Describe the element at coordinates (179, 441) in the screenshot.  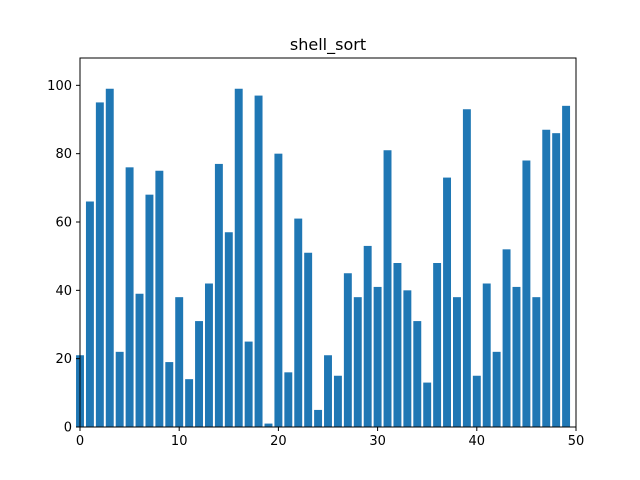
I see `x-tick-label: 10` at that location.